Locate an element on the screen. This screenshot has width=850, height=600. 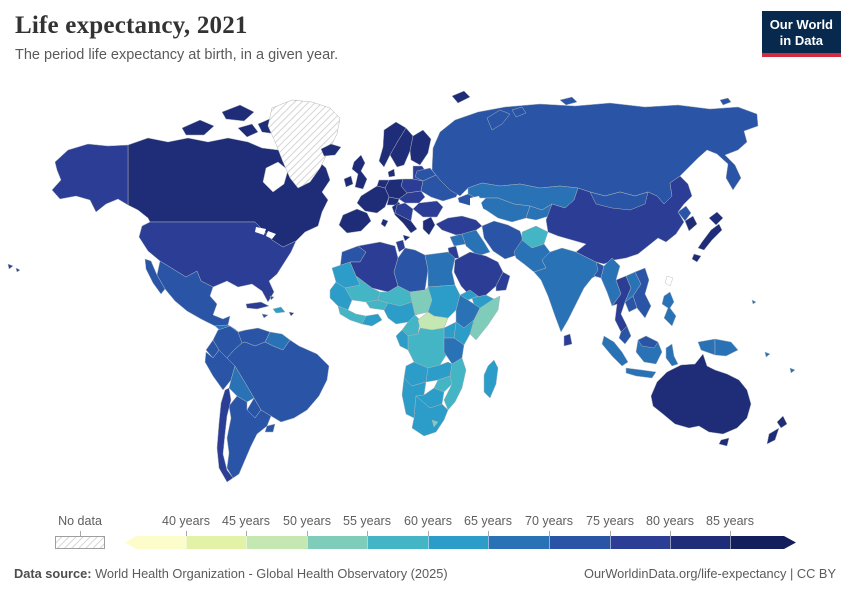
country-mongolia is located at coordinates (619, 201).